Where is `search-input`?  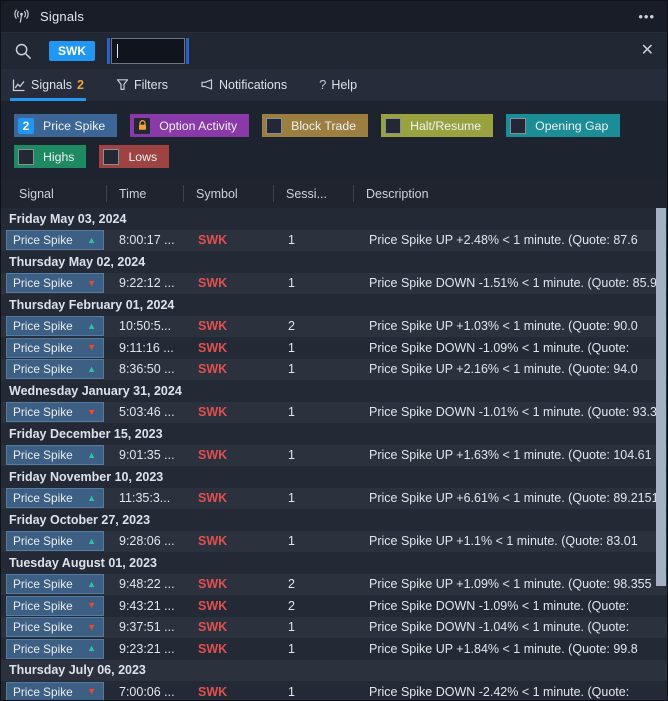
search-input is located at coordinates (148, 51).